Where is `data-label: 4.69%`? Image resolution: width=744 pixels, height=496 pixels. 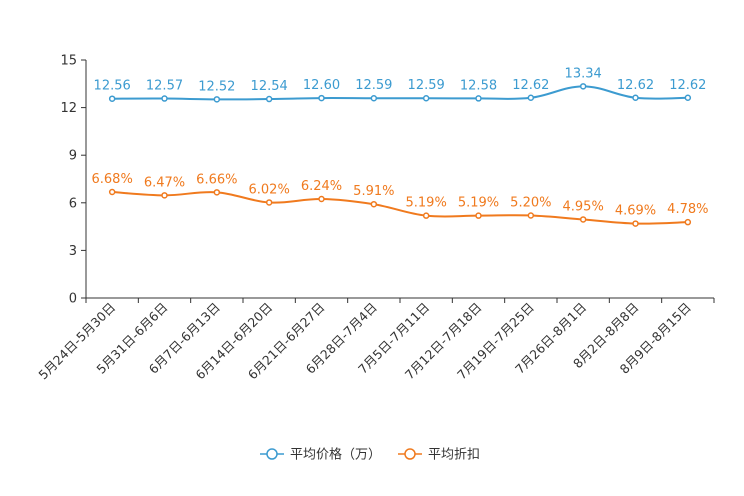 data-label: 4.69% is located at coordinates (635, 211).